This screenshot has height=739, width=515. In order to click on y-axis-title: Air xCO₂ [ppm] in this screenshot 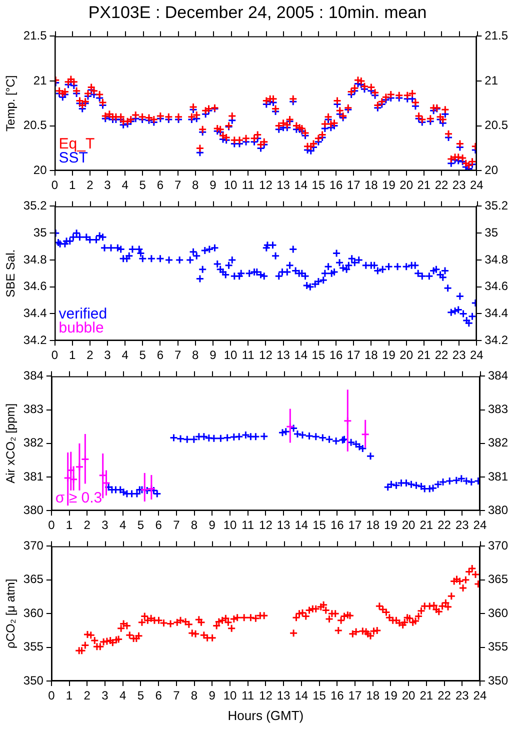, I will do `click(11, 443)`.